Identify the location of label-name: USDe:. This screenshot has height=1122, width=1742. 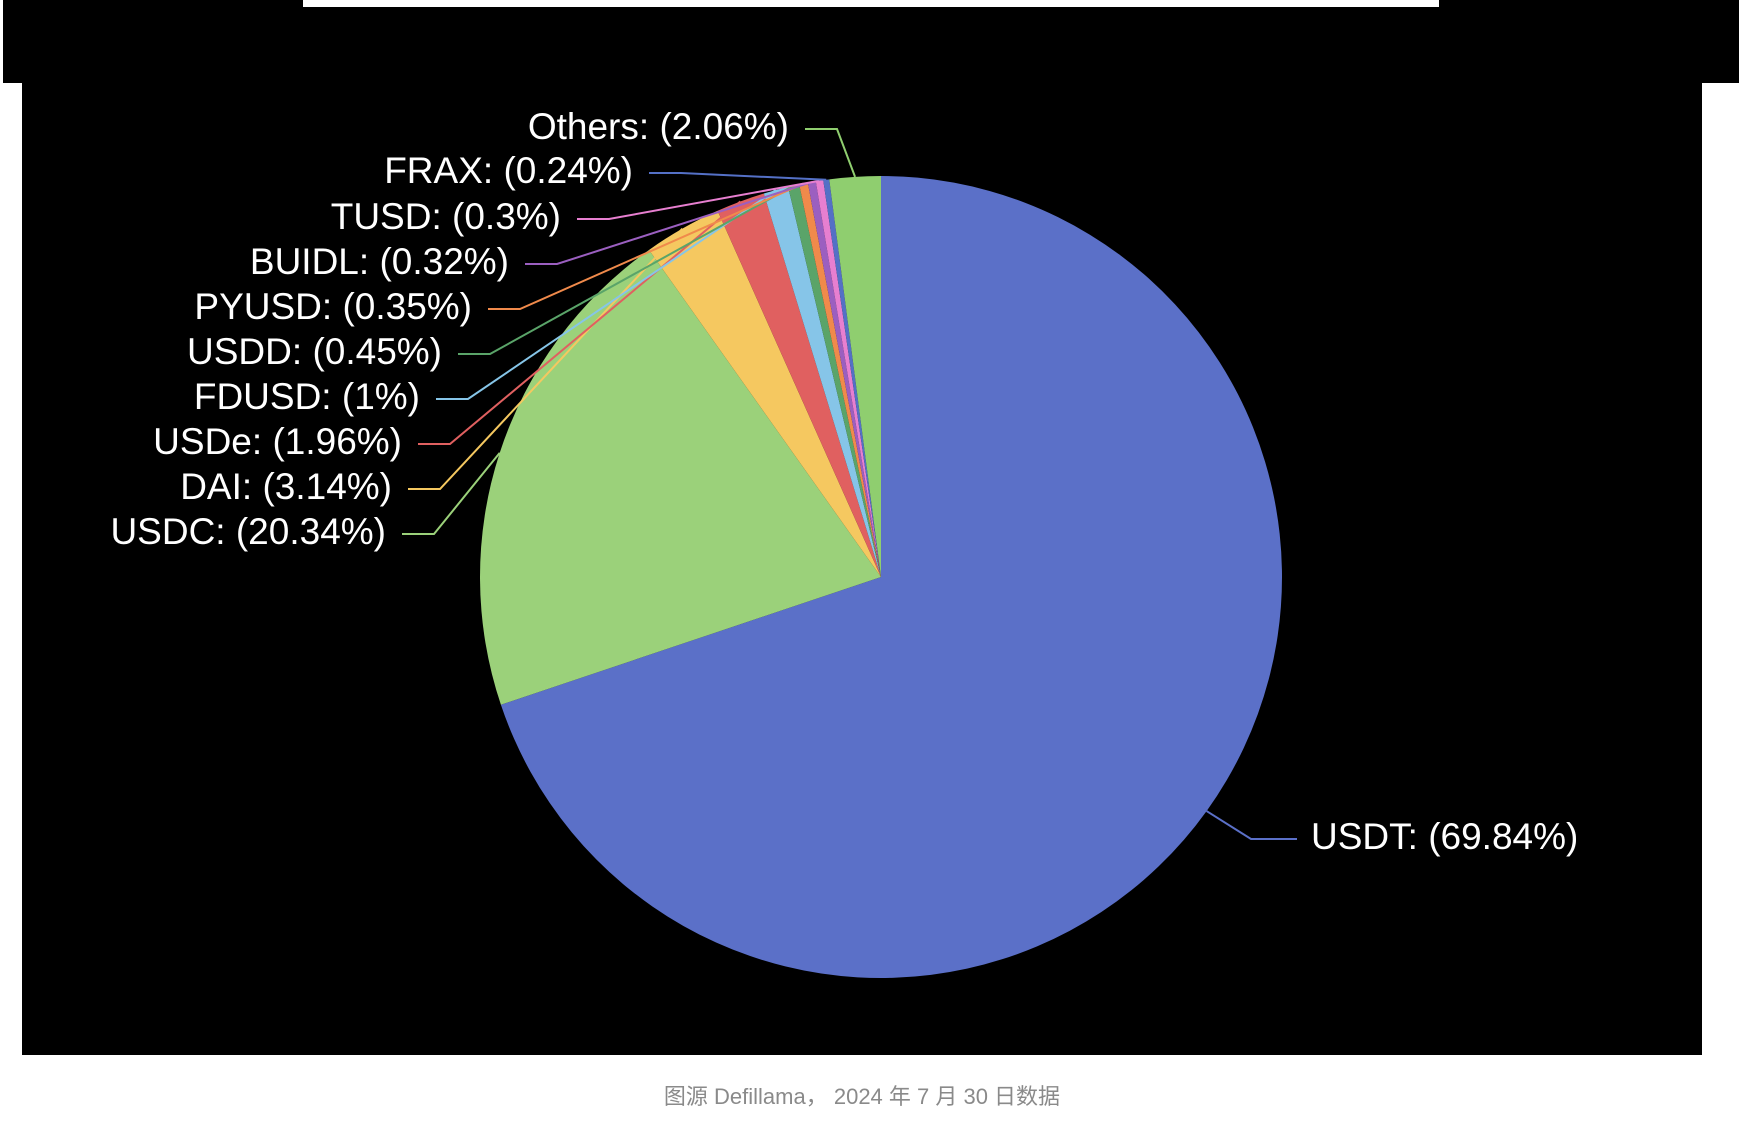
(207, 441).